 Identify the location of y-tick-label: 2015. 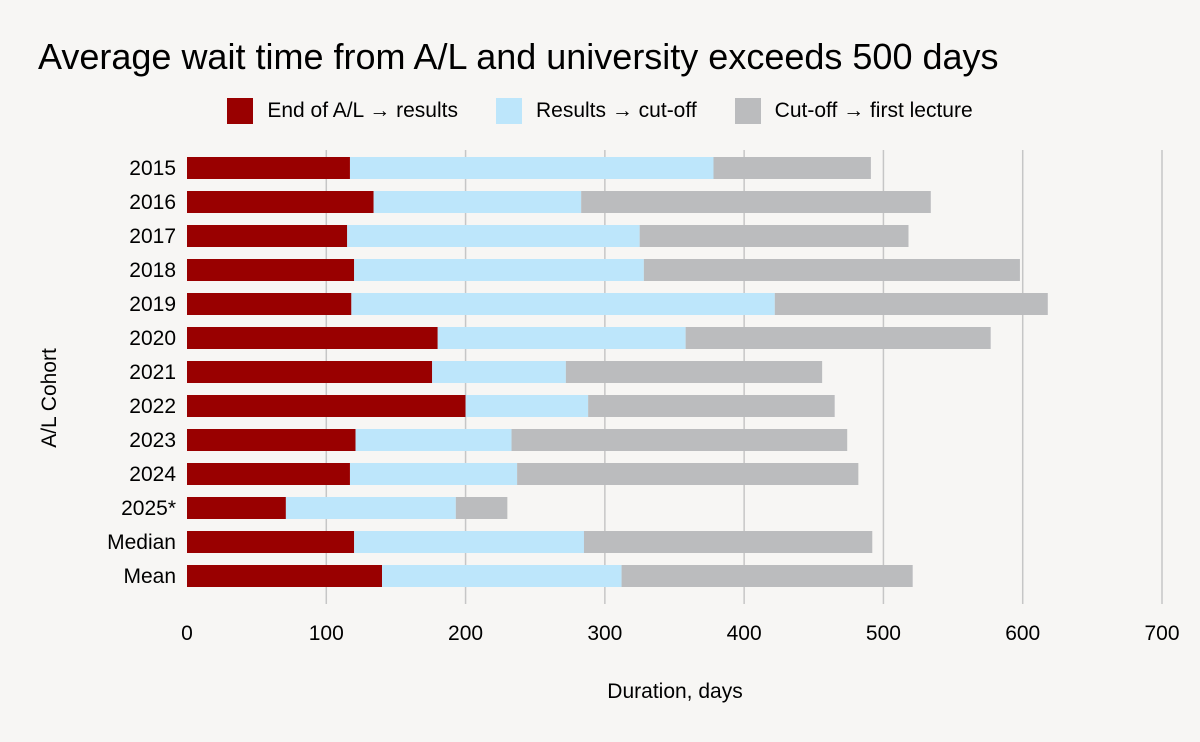
(152, 168).